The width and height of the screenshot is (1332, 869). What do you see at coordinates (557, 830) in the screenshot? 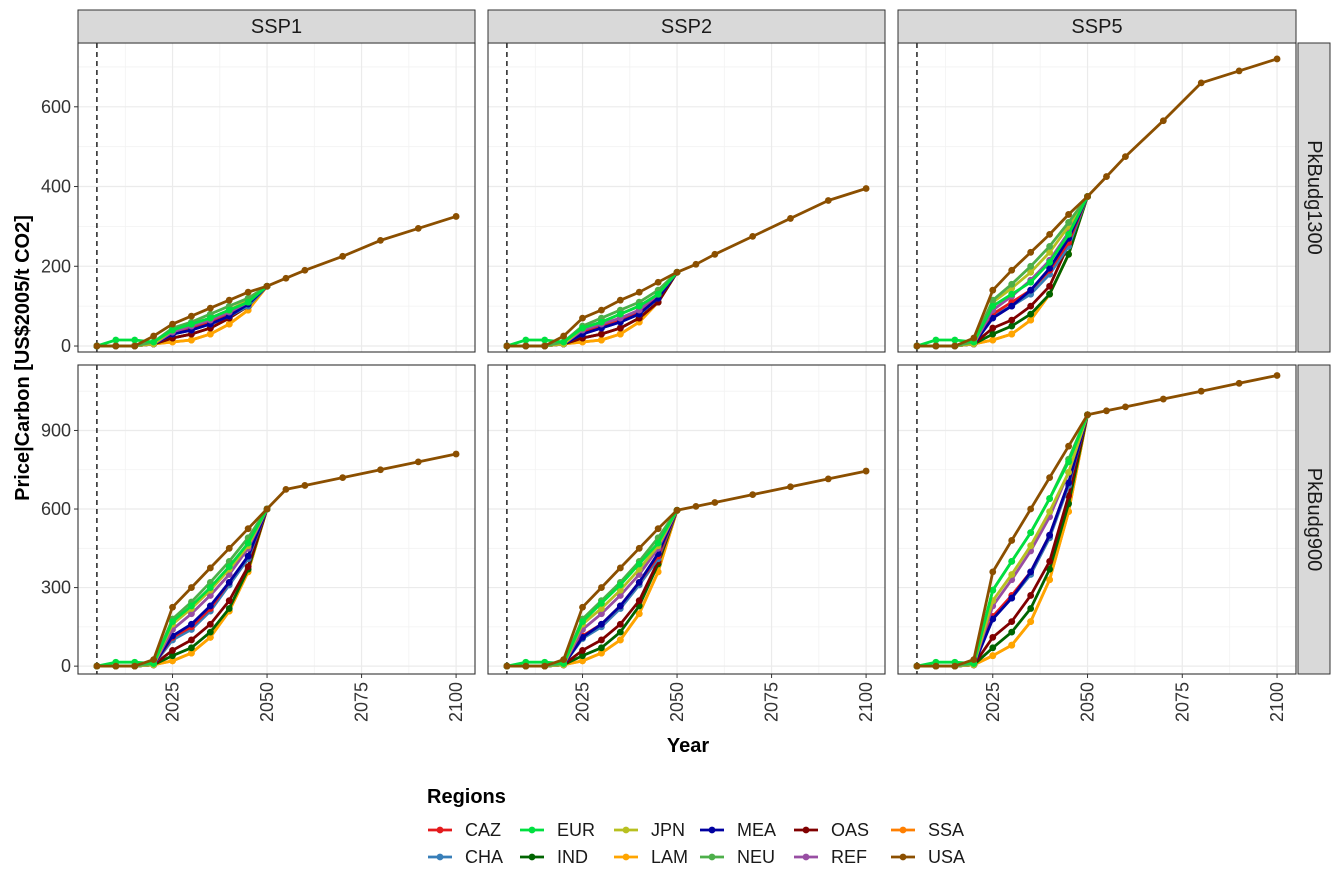
I see `legend-item-eur: EUR` at bounding box center [557, 830].